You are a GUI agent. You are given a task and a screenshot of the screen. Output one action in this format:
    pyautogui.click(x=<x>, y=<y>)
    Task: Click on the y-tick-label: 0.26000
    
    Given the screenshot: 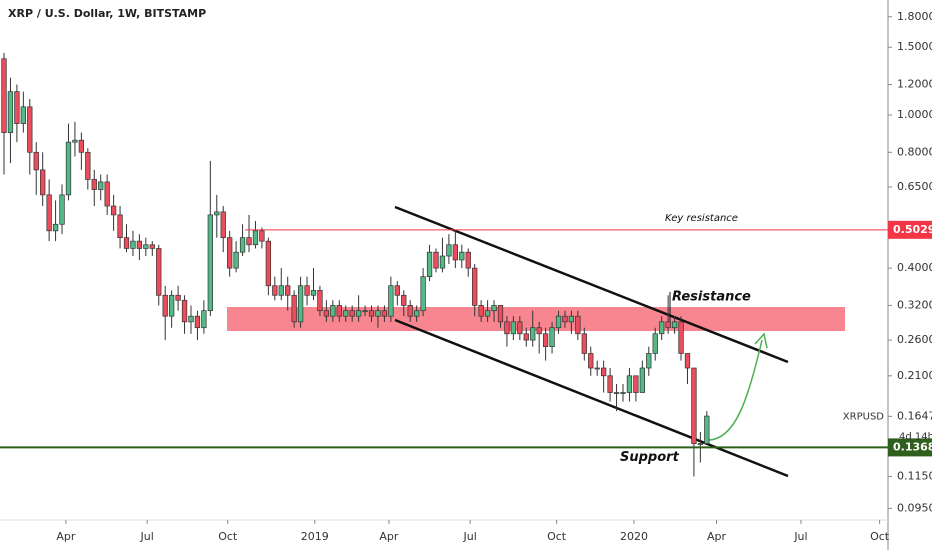 What is the action you would take?
    pyautogui.click(x=914, y=339)
    